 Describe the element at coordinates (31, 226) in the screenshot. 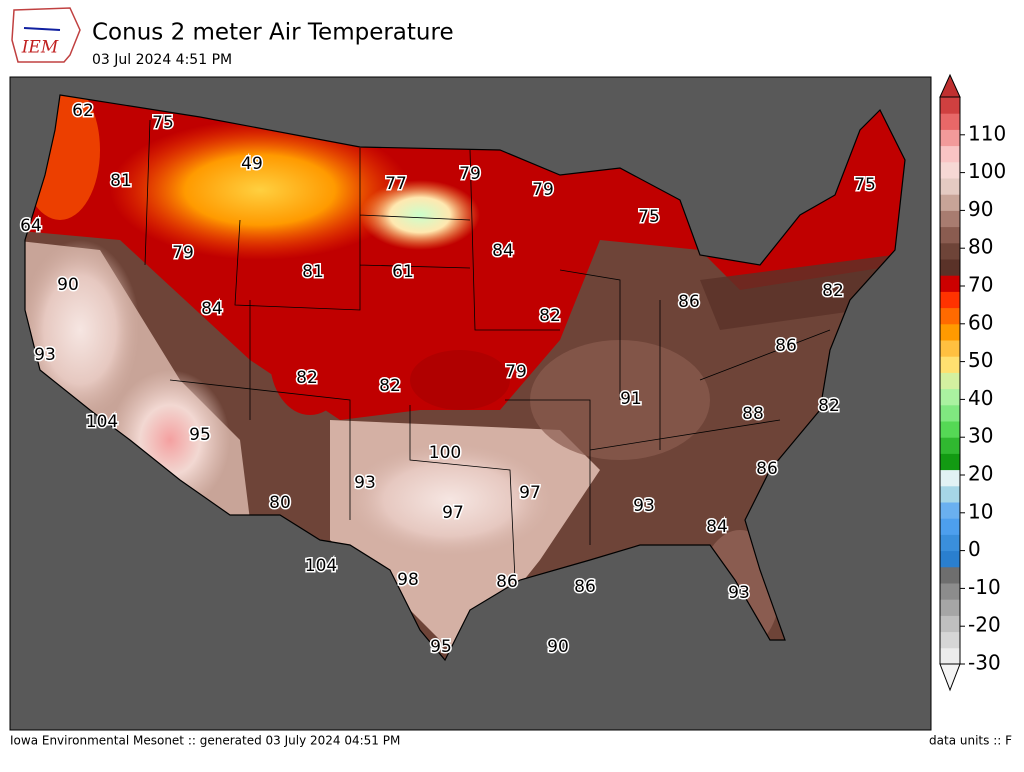

I see `station-label: 64` at that location.